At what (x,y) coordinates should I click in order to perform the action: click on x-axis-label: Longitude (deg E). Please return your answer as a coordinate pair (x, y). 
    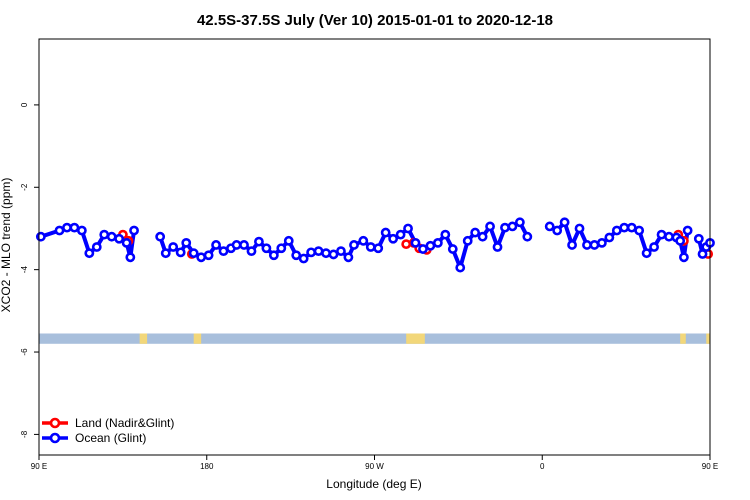
    Looking at the image, I should click on (373, 484).